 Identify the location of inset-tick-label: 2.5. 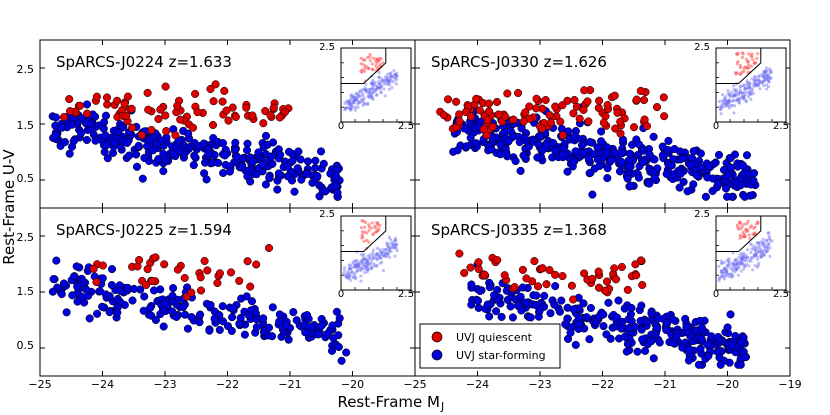
(702, 214).